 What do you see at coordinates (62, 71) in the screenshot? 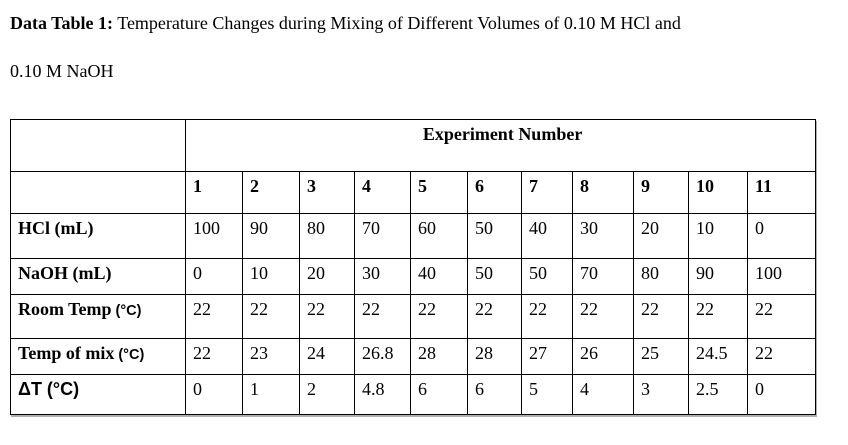
I see `caption-line2: 0.10 M NaOH` at bounding box center [62, 71].